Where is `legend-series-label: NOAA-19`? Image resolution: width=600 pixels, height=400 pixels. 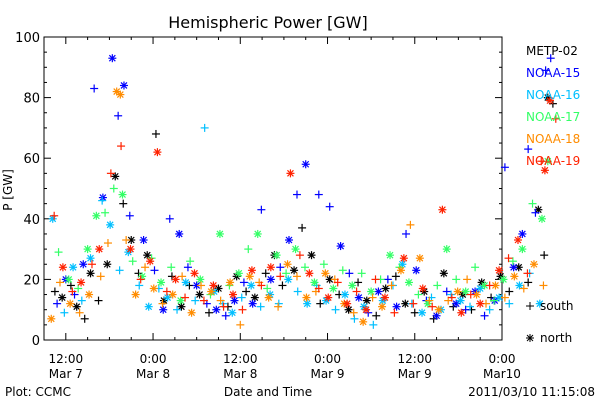 legend-series-label: NOAA-19 is located at coordinates (553, 161).